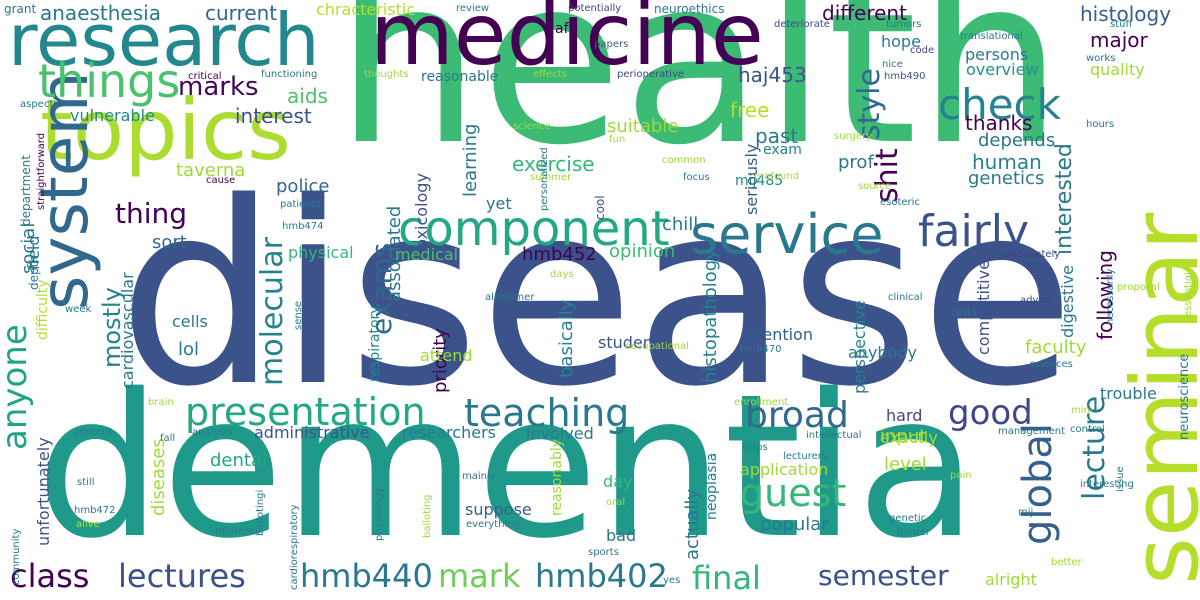 This screenshot has width=1200, height=600. I want to click on word-personalized: personalized, so click(544, 179).